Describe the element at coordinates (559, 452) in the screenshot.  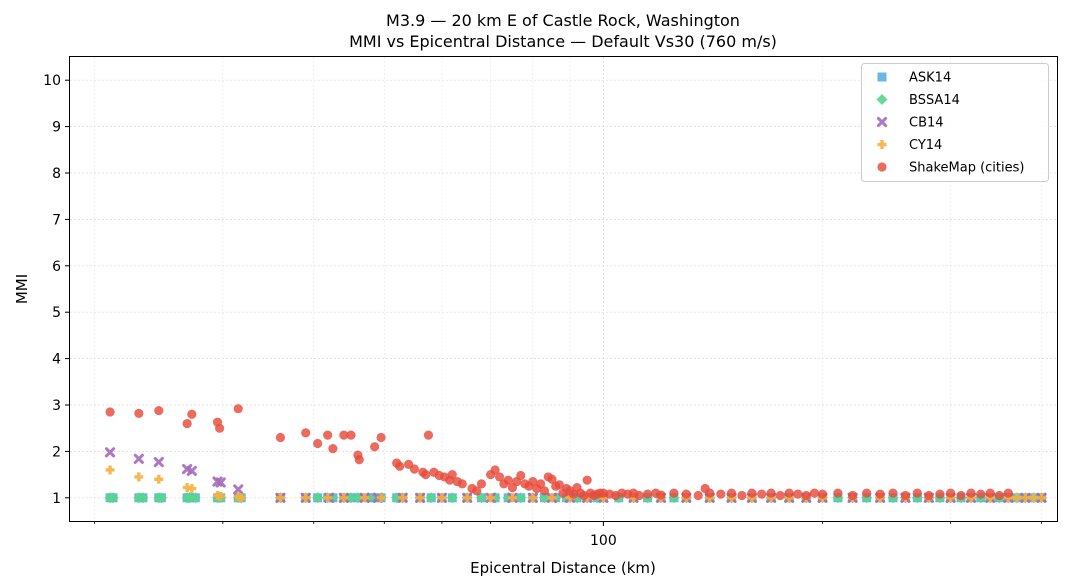
I see `series-shakemap-cities` at that location.